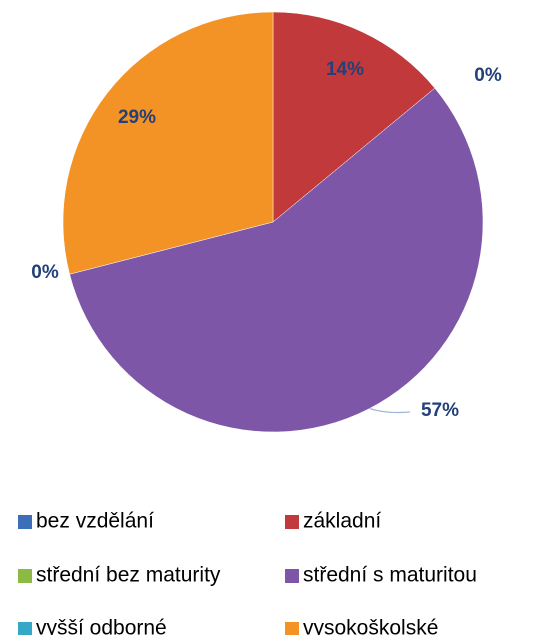 This screenshot has width=537, height=640. Describe the element at coordinates (345, 69) in the screenshot. I see `value-label: 14%` at that location.